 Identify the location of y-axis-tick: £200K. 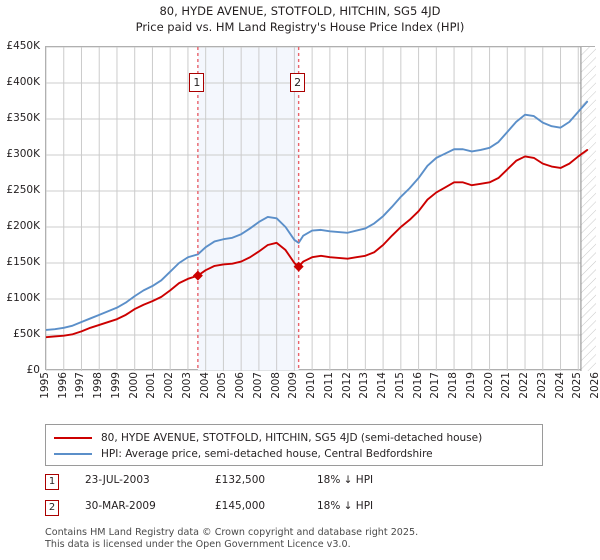
(23, 226).